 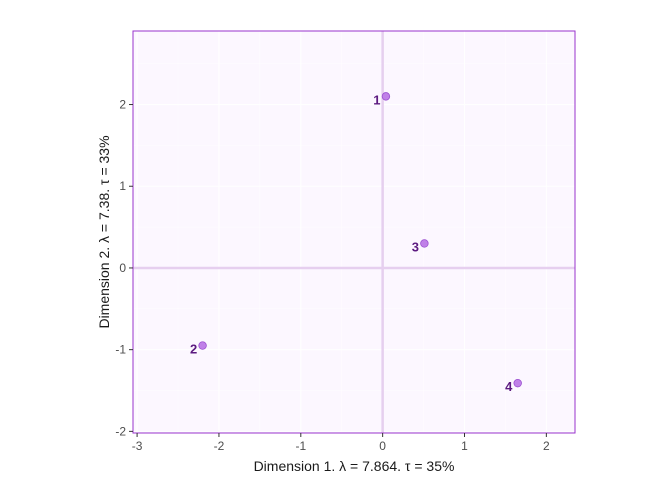 I want to click on y-tick-label: -2, so click(x=120, y=431).